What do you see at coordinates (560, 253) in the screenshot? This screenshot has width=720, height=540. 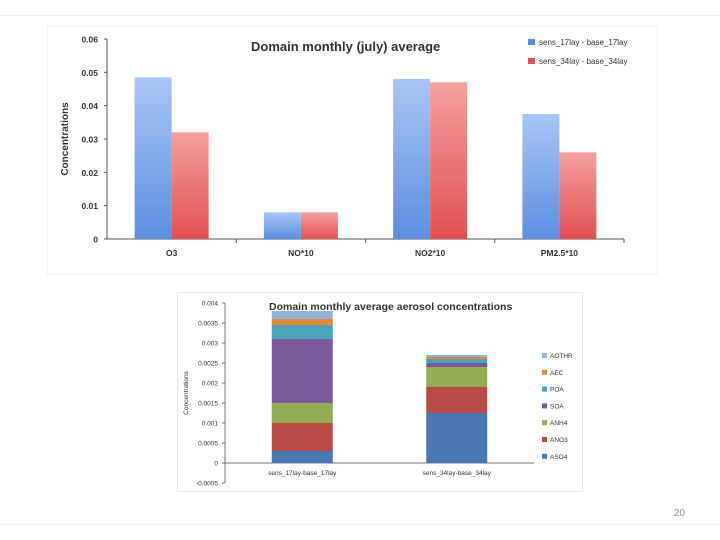 I see `x-tick-label-pm2-5-10: PM2.5*10` at bounding box center [560, 253].